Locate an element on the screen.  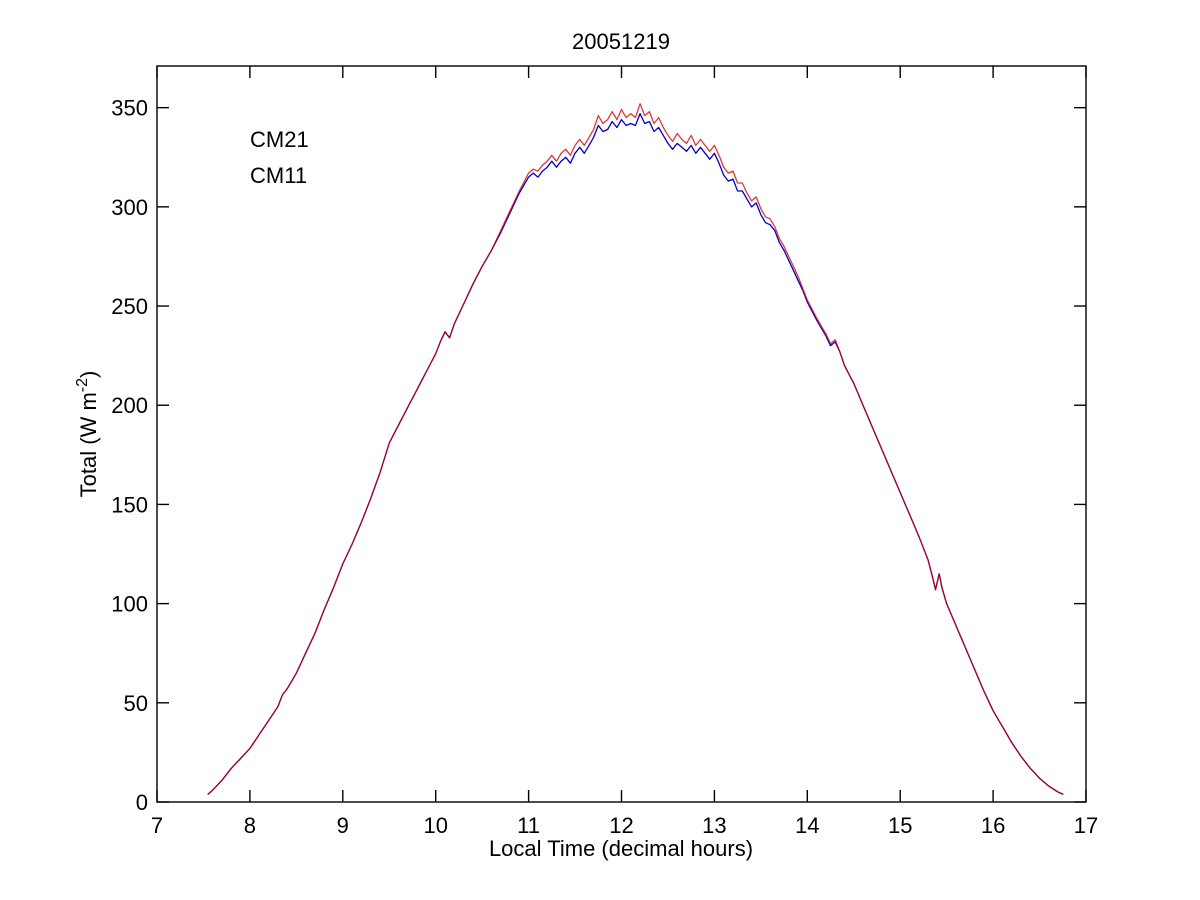
y-tick-label: 200 is located at coordinates (129, 405).